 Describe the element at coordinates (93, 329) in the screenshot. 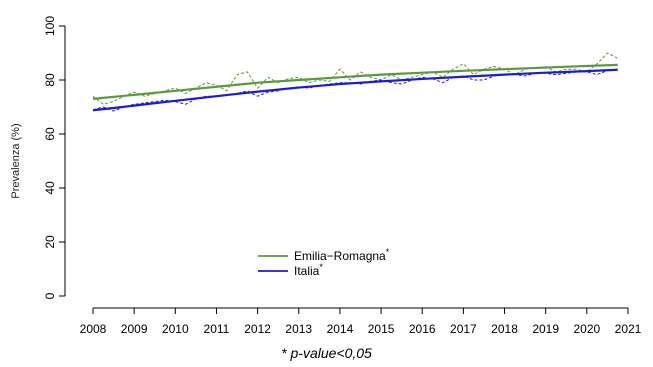

I see `x-tick-label: 2008` at that location.